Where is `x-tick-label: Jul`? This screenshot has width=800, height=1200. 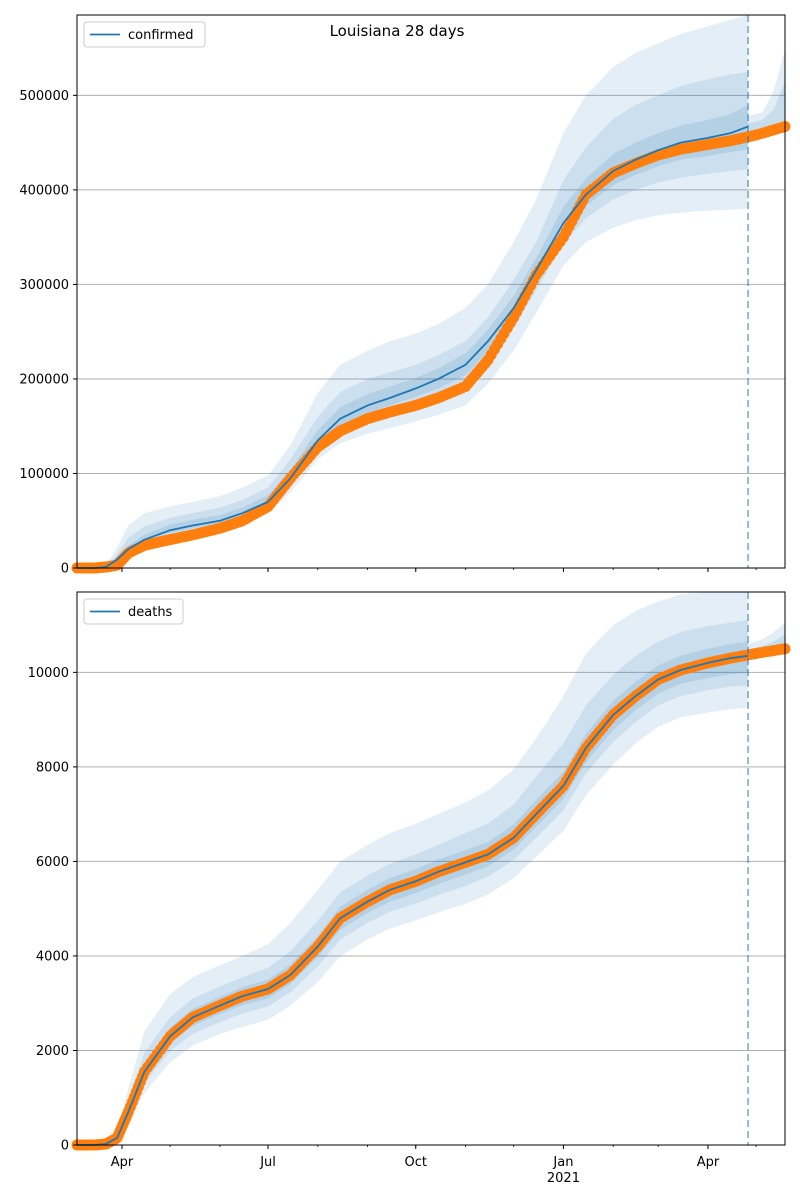 x-tick-label: Jul is located at coordinates (267, 1162).